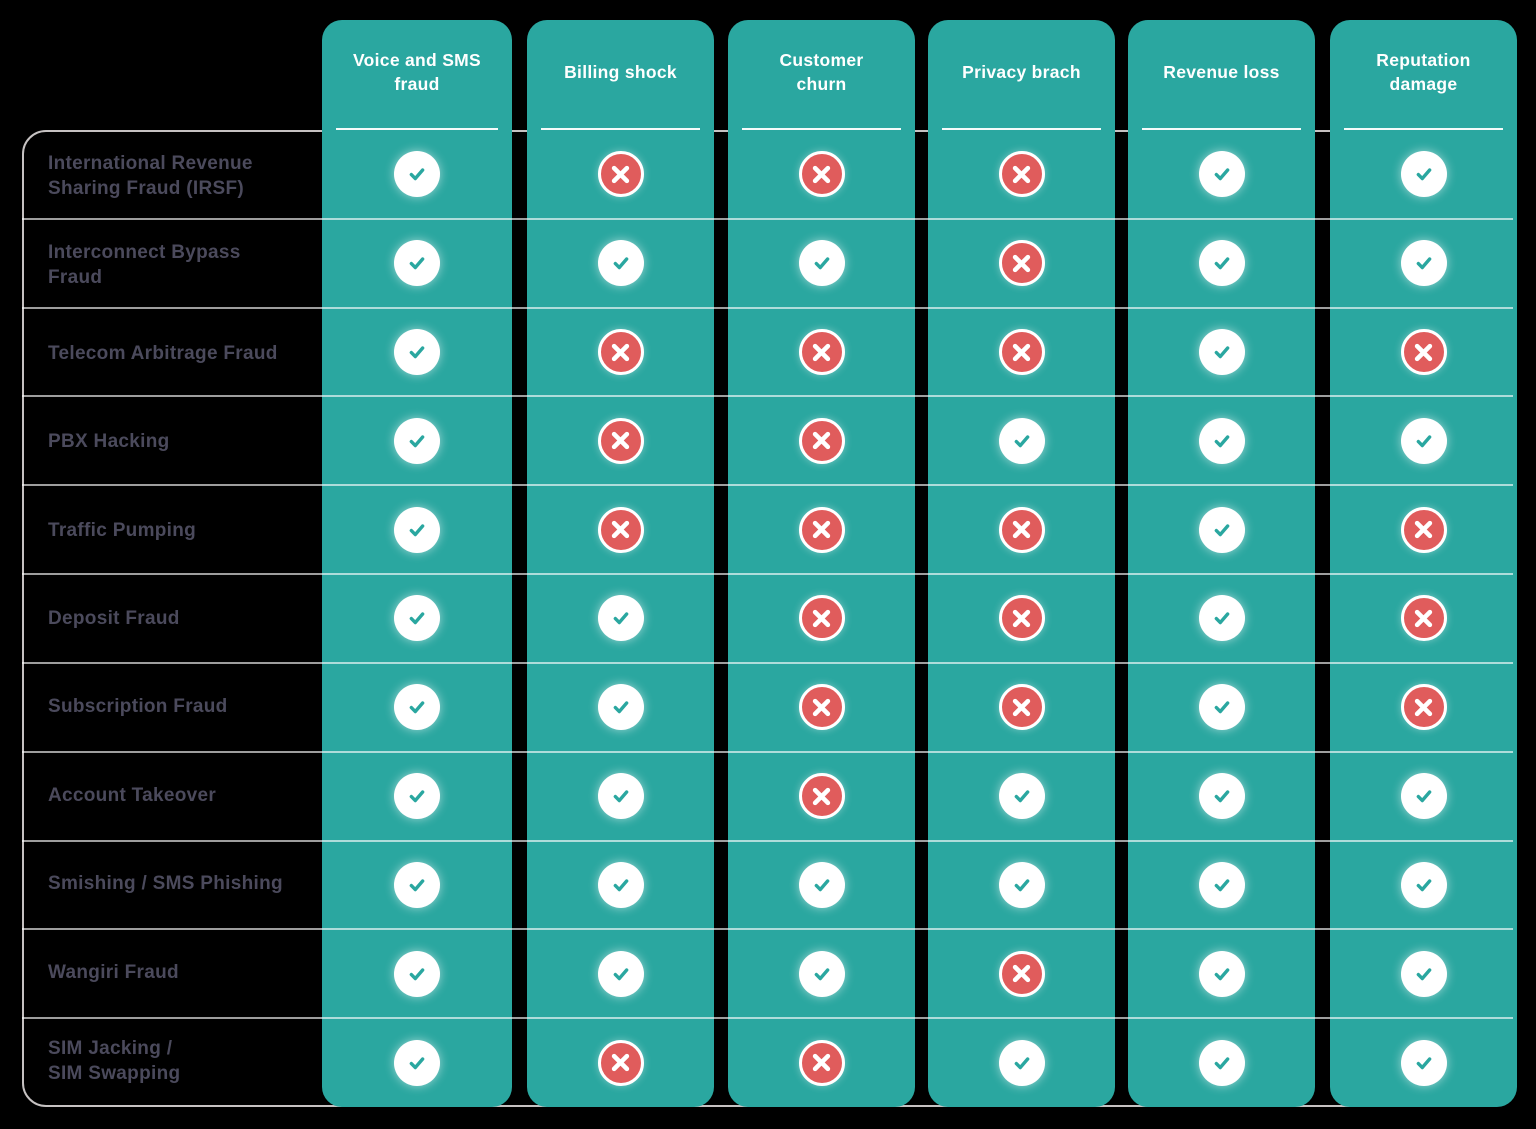 Image resolution: width=1536 pixels, height=1129 pixels. Describe the element at coordinates (1423, 72) in the screenshot. I see `column-header-label: Reputation damage` at that location.